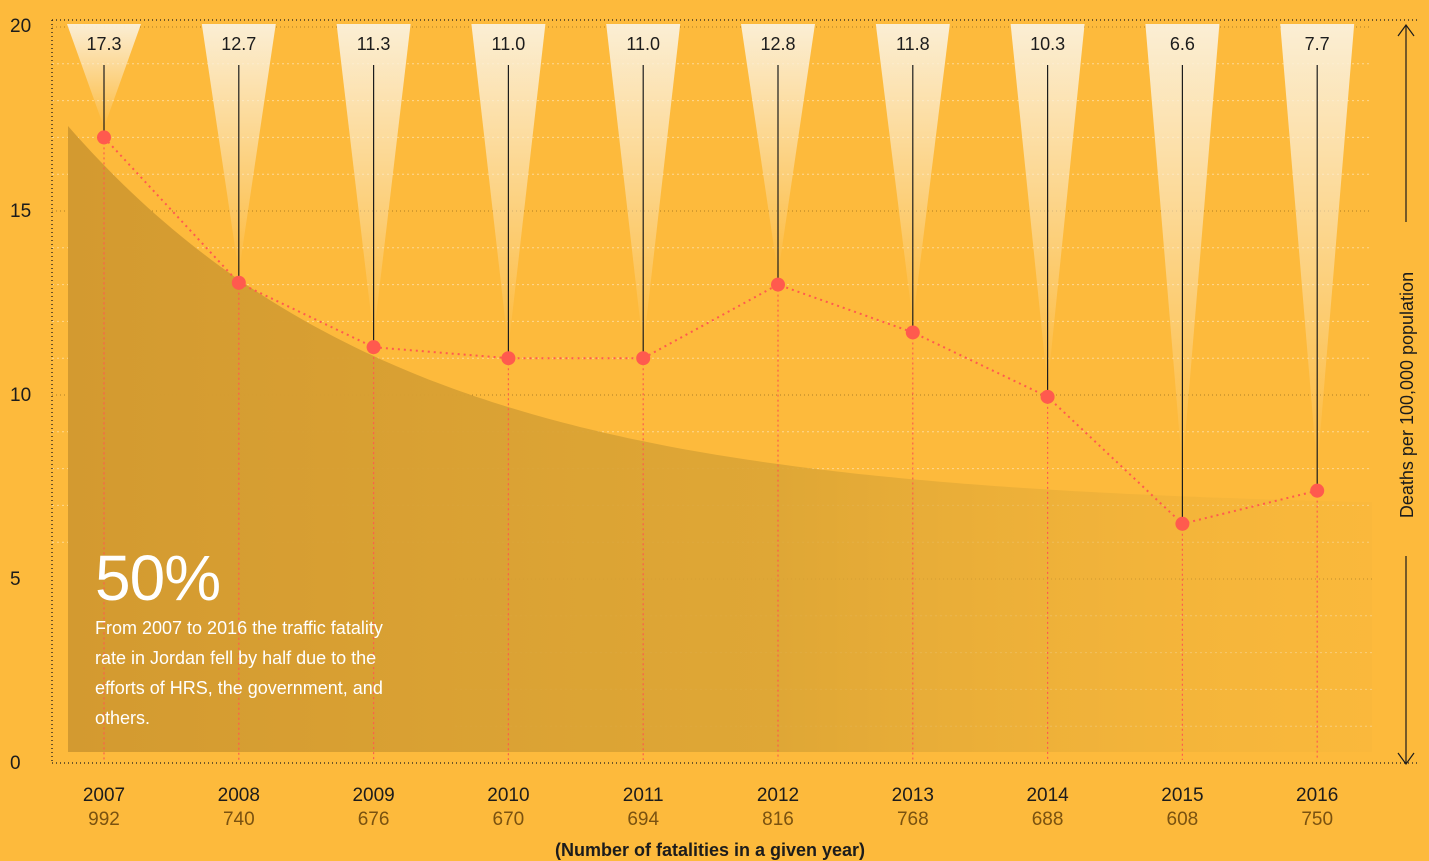 The width and height of the screenshot is (1429, 861). Describe the element at coordinates (158, 578) in the screenshot. I see `callout-percentage: 50%` at that location.